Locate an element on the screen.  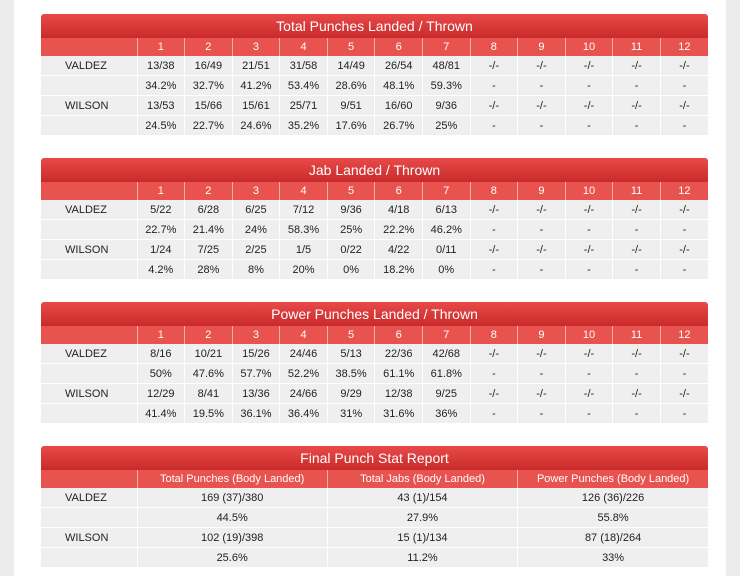
pct-cell: 52.2% is located at coordinates (303, 373).